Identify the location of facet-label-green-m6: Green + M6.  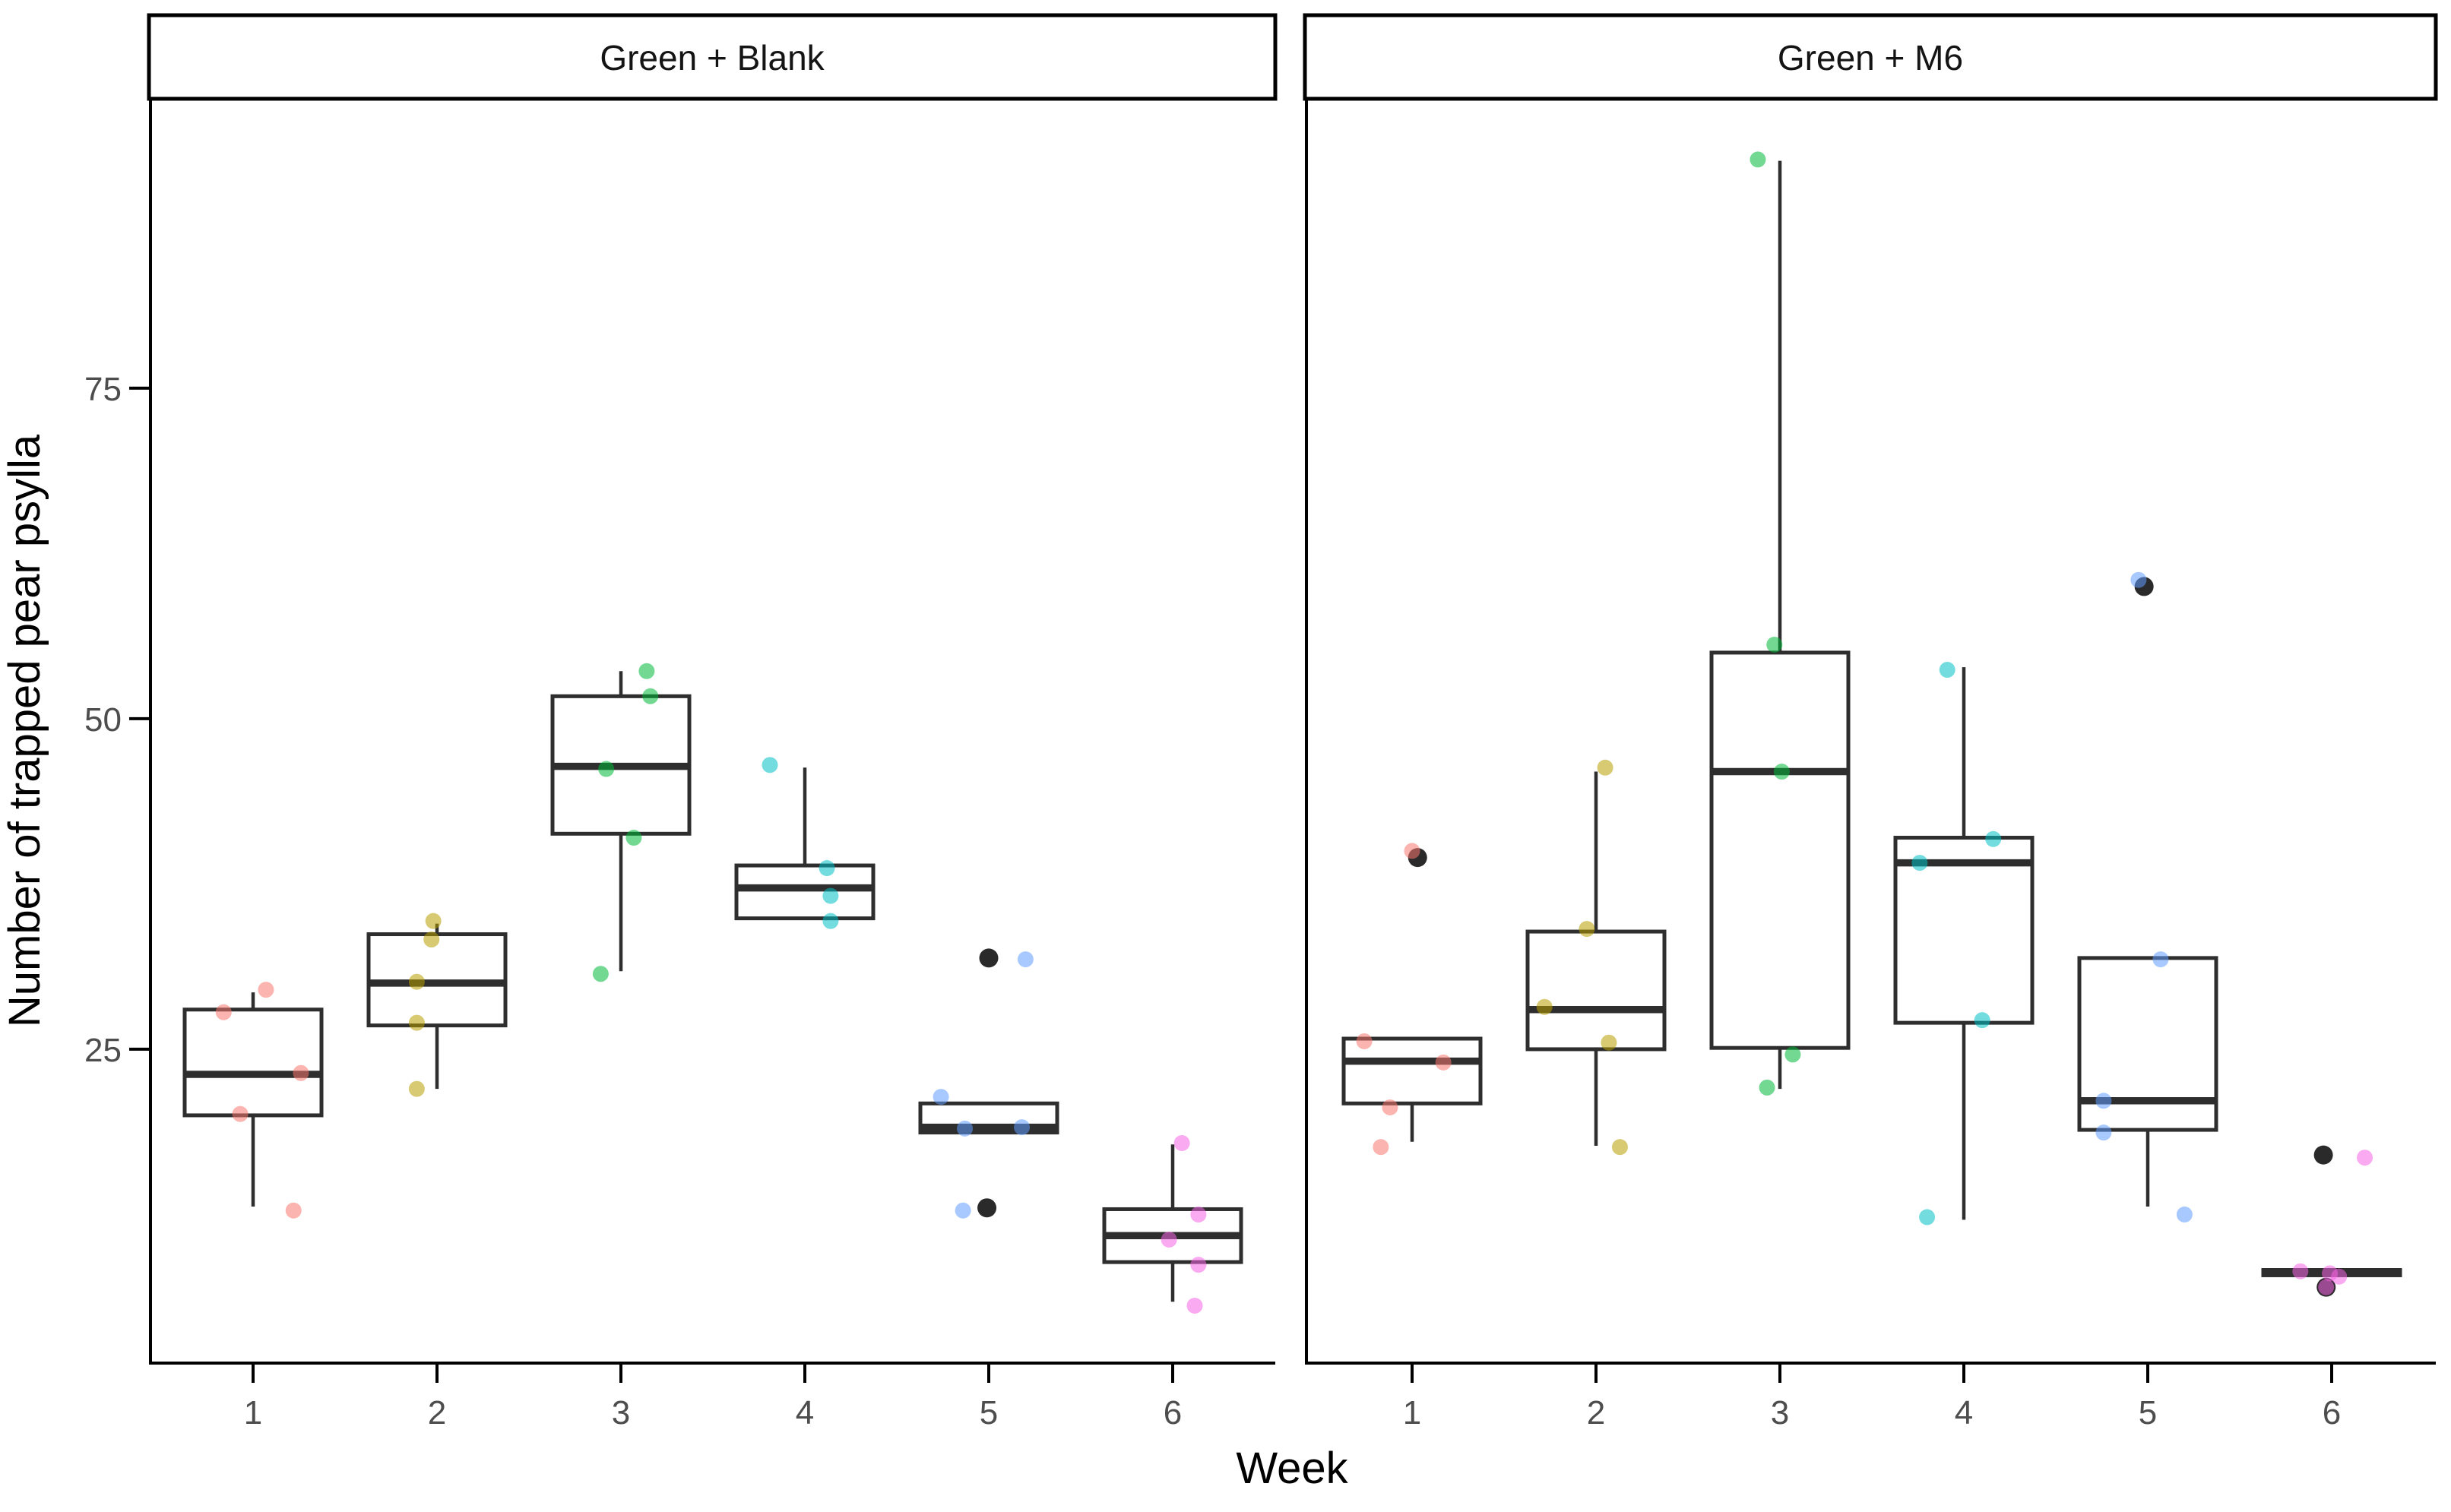
(1870, 57).